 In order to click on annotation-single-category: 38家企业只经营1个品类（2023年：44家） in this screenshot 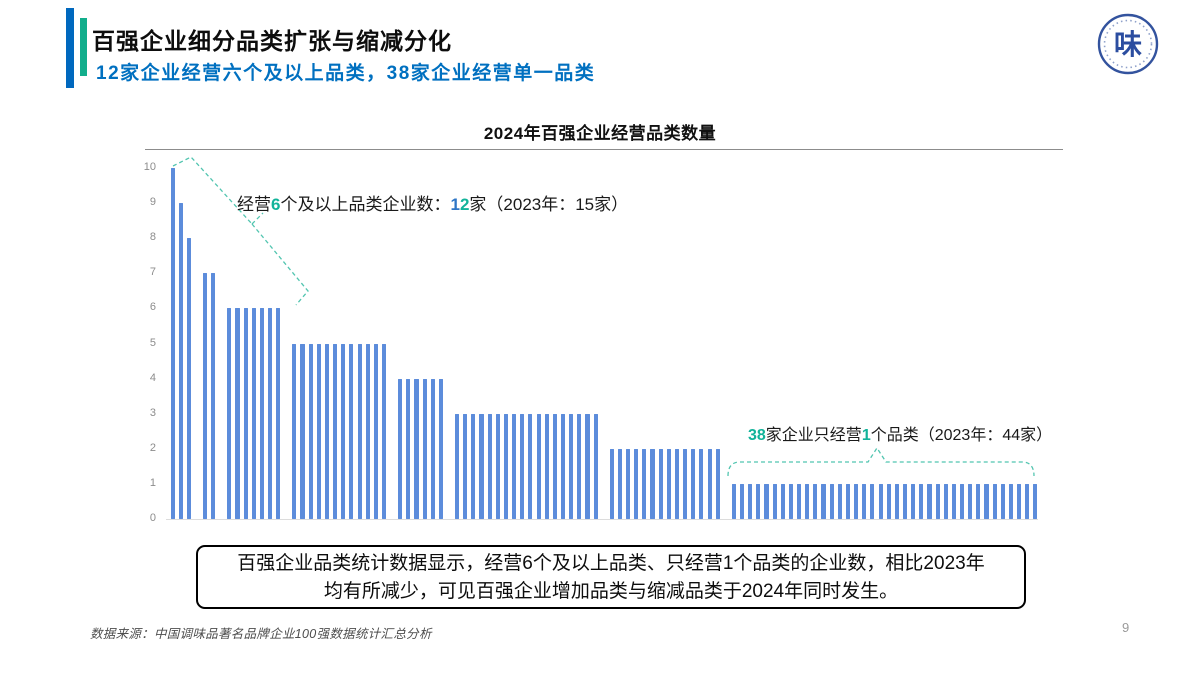, I will do `click(900, 433)`.